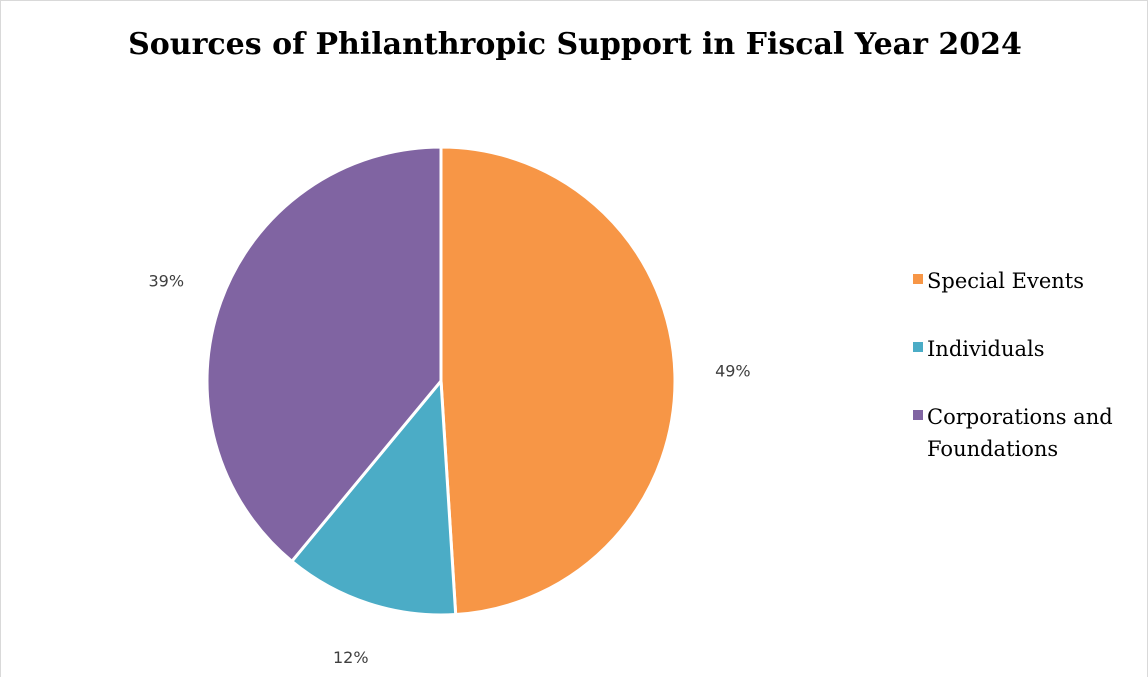 This screenshot has width=1148, height=678. What do you see at coordinates (324, 354) in the screenshot?
I see `pie-slice-corporations-and-foundations` at bounding box center [324, 354].